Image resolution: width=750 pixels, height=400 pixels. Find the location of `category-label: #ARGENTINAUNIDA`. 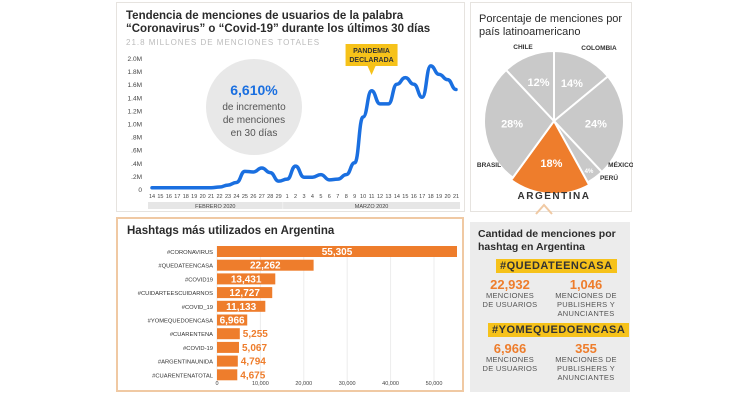

category-label: #ARGENTINAUNIDA is located at coordinates (185, 363).